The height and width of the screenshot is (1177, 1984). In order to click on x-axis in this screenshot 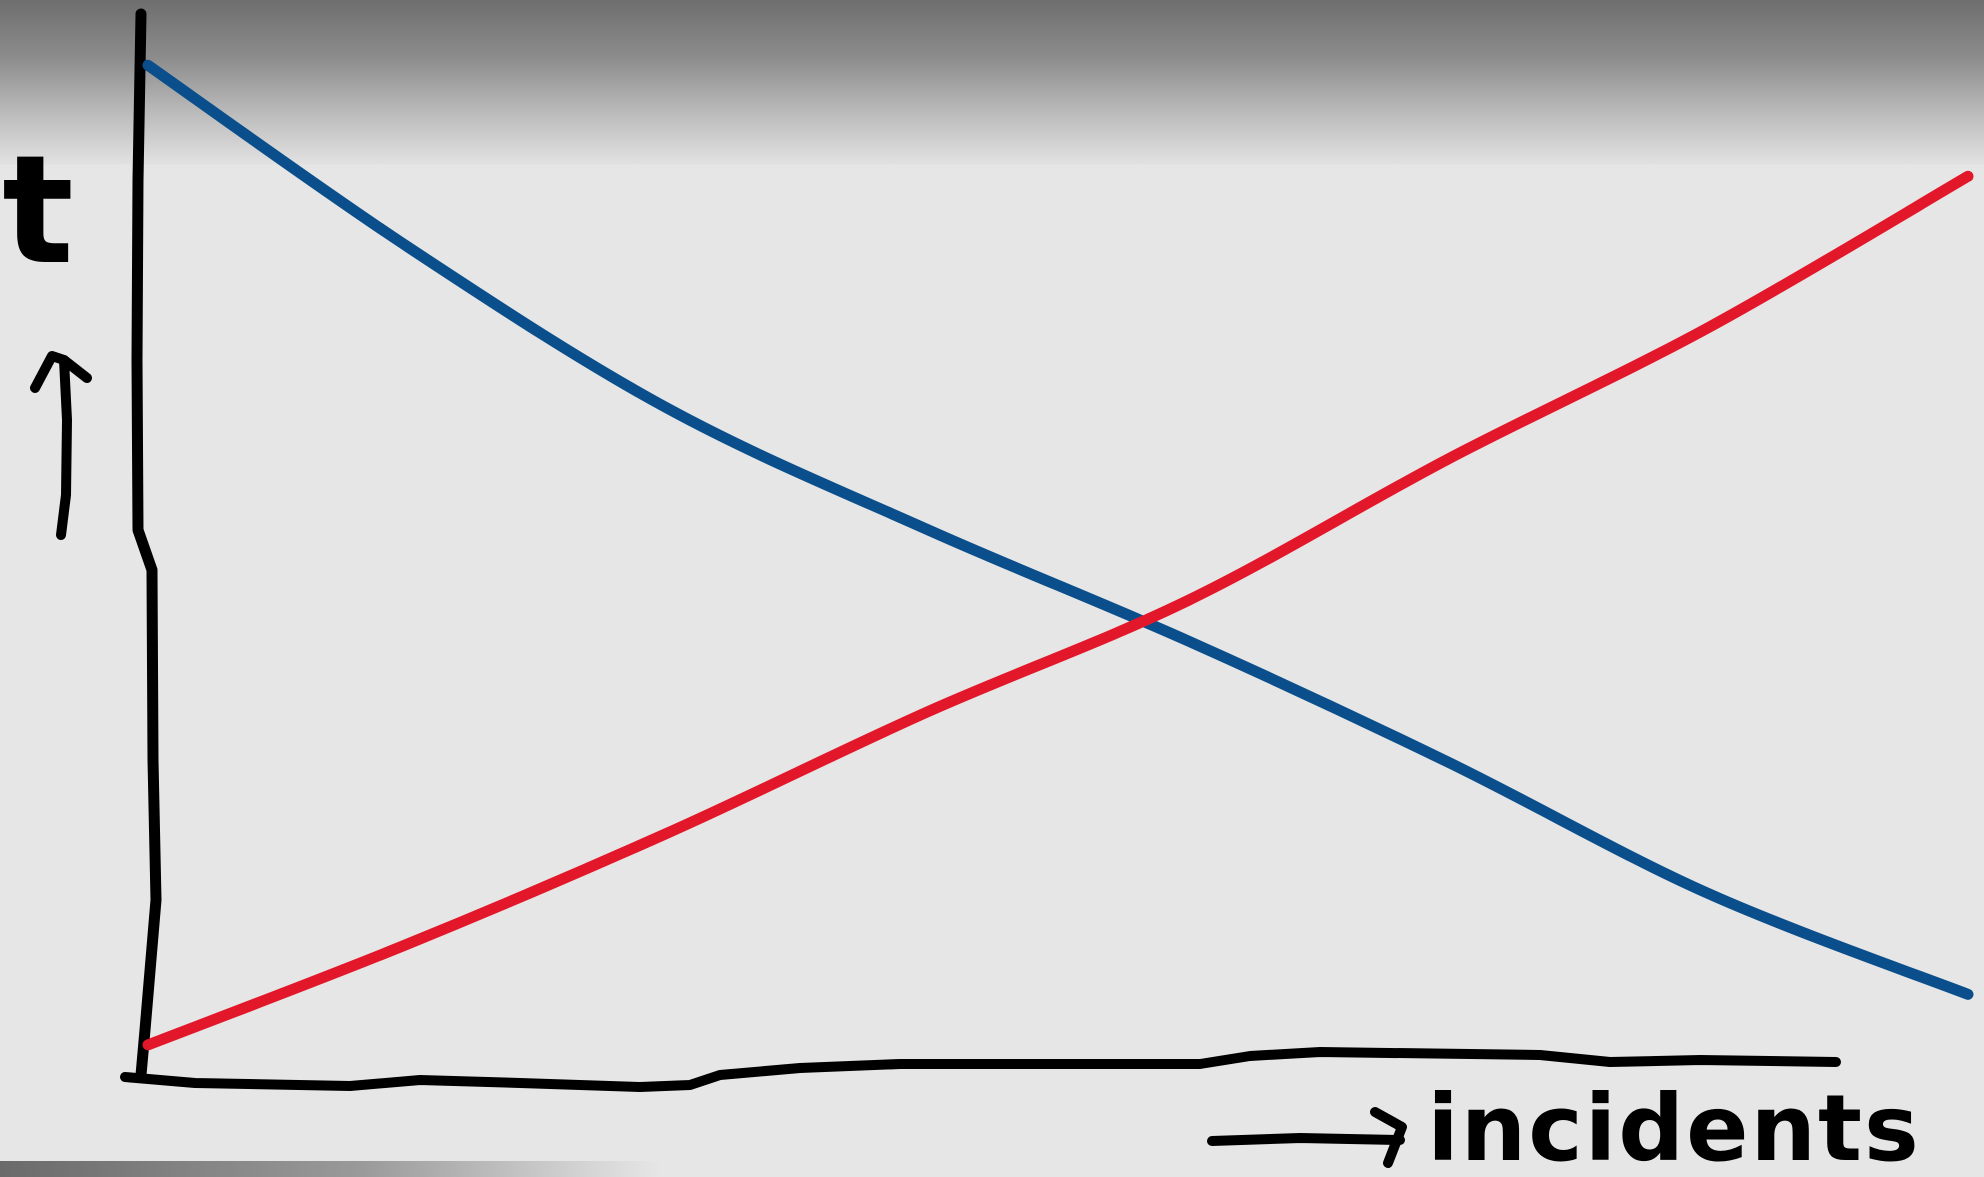, I will do `click(980, 1069)`.